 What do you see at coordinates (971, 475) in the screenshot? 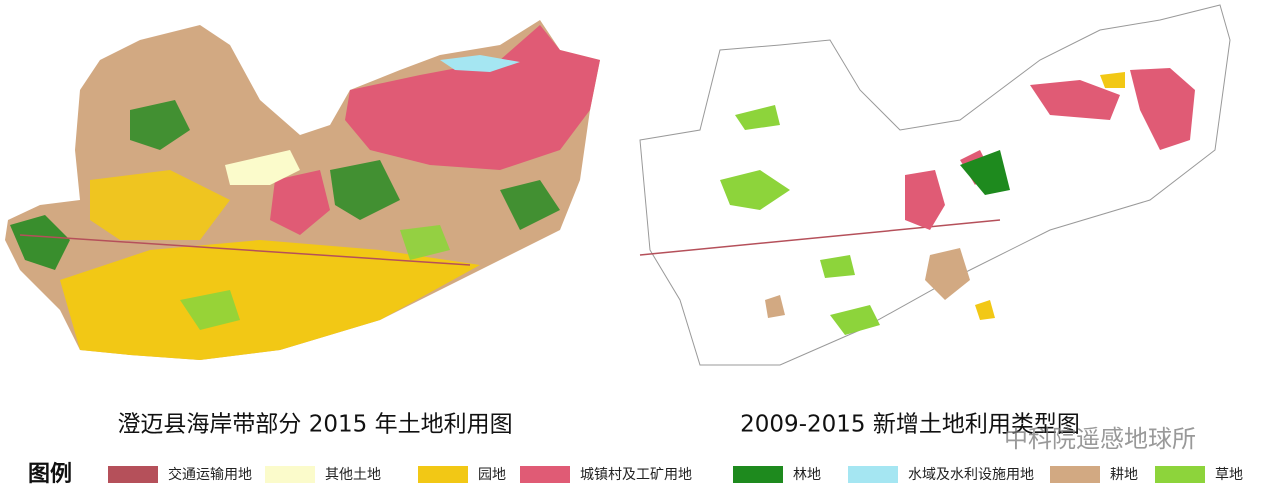
I see `legend-label: 水域及水利设施用地` at bounding box center [971, 475].